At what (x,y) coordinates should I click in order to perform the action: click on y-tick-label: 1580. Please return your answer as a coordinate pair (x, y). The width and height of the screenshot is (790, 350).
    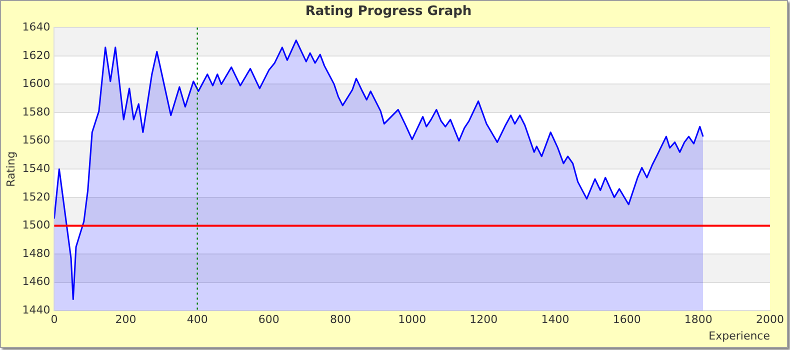
    Looking at the image, I should click on (36, 111).